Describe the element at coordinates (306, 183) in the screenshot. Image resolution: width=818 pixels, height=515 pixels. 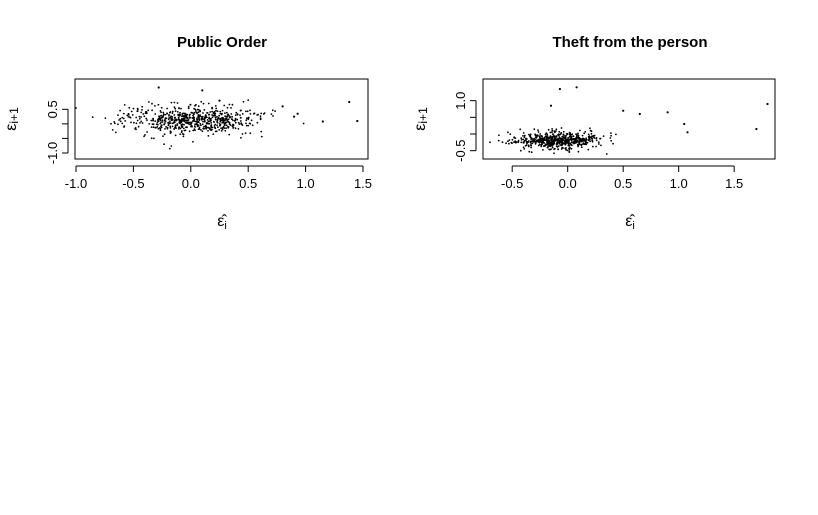
I see `x-tick-label: 1.0` at that location.